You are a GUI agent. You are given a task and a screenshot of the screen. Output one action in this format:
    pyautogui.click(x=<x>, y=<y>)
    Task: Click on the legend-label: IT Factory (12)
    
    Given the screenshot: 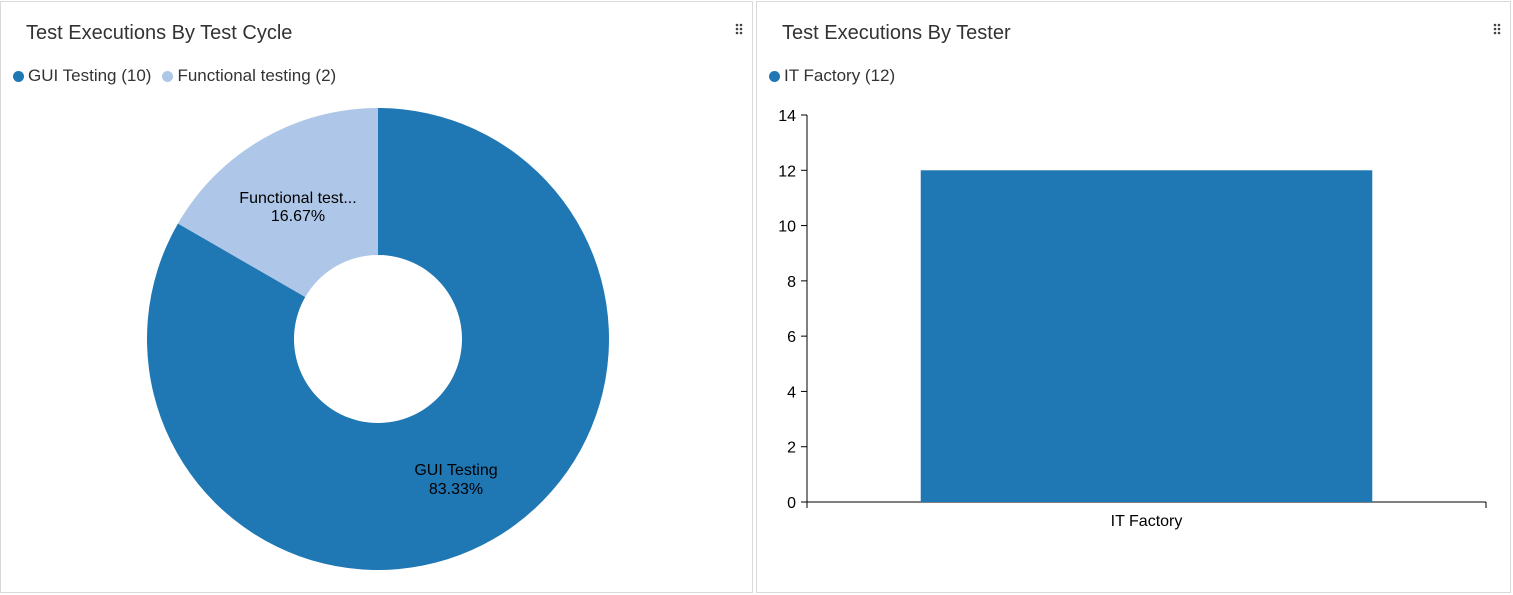 What is the action you would take?
    pyautogui.click(x=840, y=75)
    